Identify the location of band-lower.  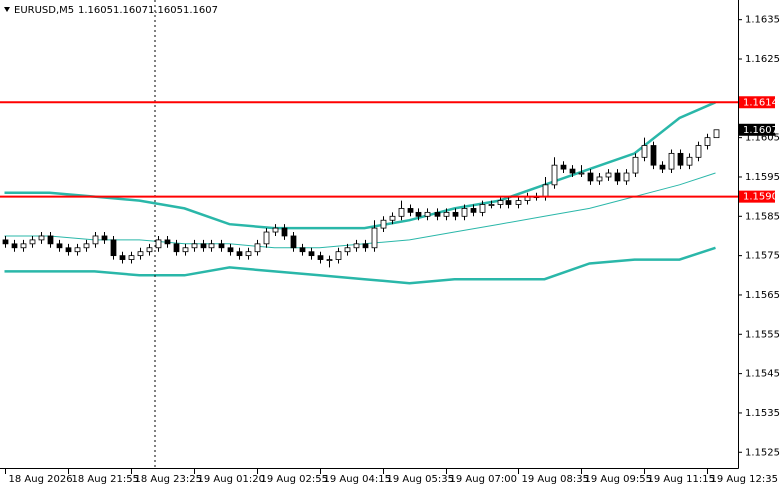
(360, 265).